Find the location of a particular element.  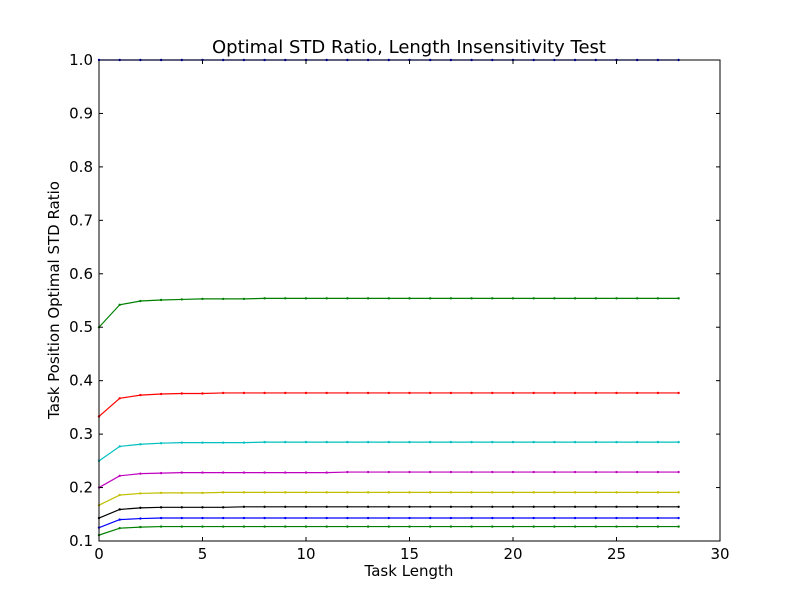

y-tick-label: 0.9 is located at coordinates (81, 113).